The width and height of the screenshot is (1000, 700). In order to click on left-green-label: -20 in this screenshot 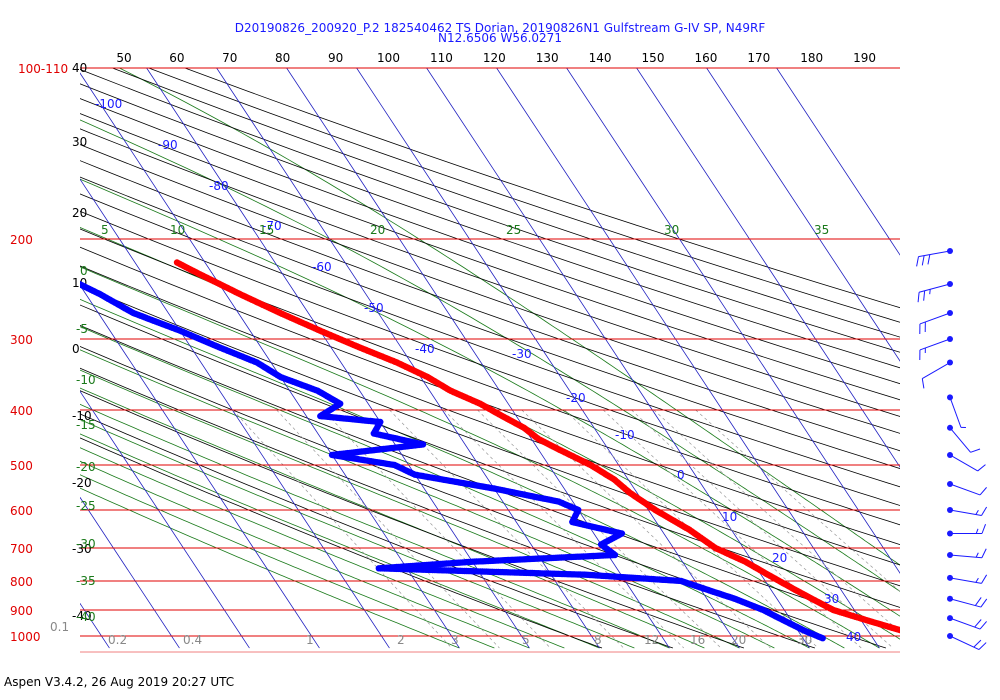, I will do `click(86, 467)`.